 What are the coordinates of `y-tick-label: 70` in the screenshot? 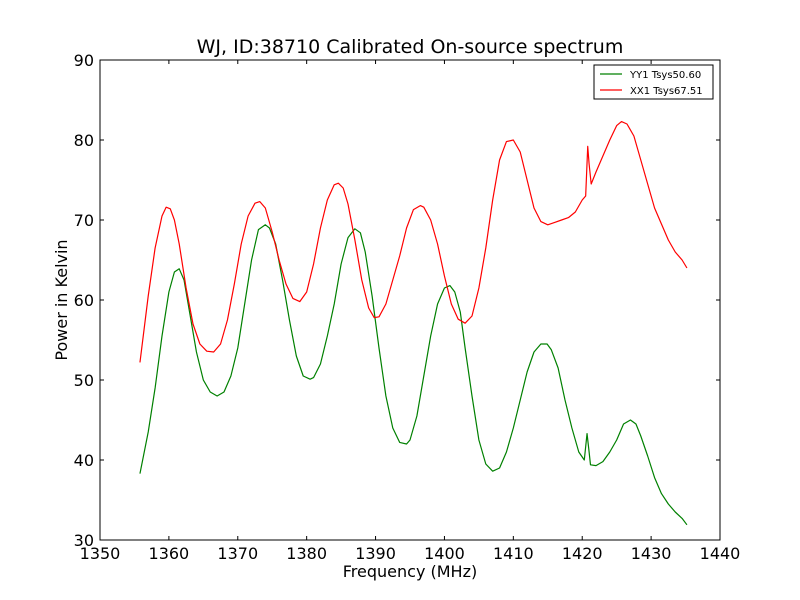 It's located at (84, 220).